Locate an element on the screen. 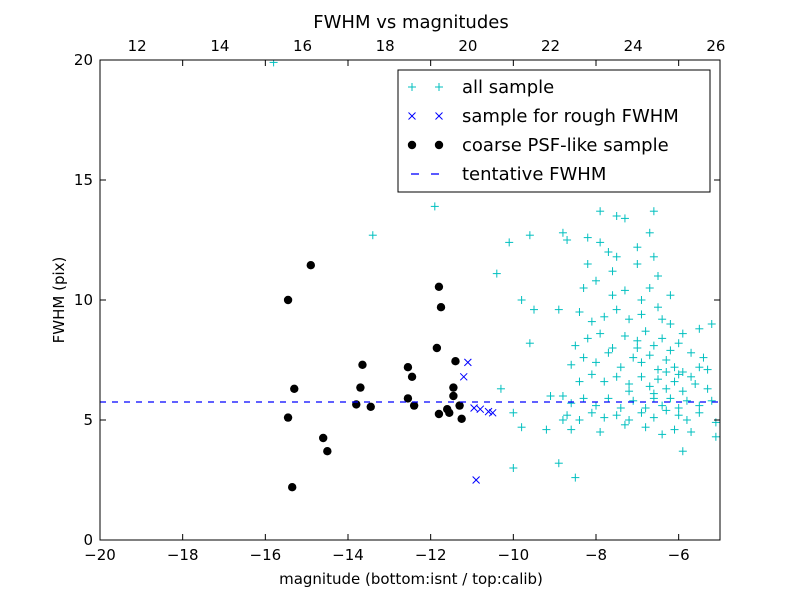 The height and width of the screenshot is (600, 800). legend-box is located at coordinates (554, 131).